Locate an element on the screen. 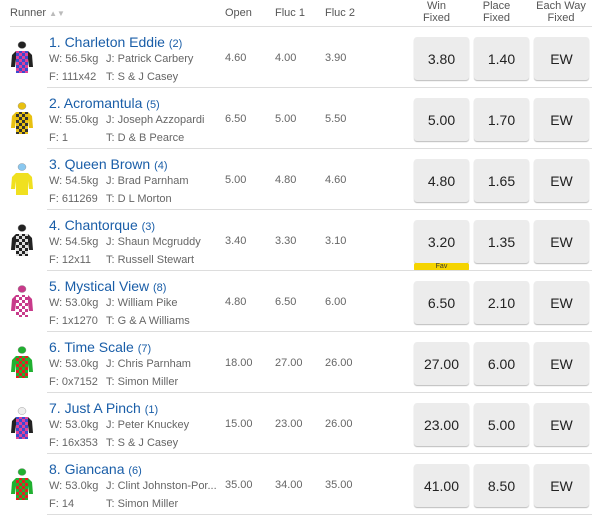  sort-icon: ▲▼ is located at coordinates (57, 13).